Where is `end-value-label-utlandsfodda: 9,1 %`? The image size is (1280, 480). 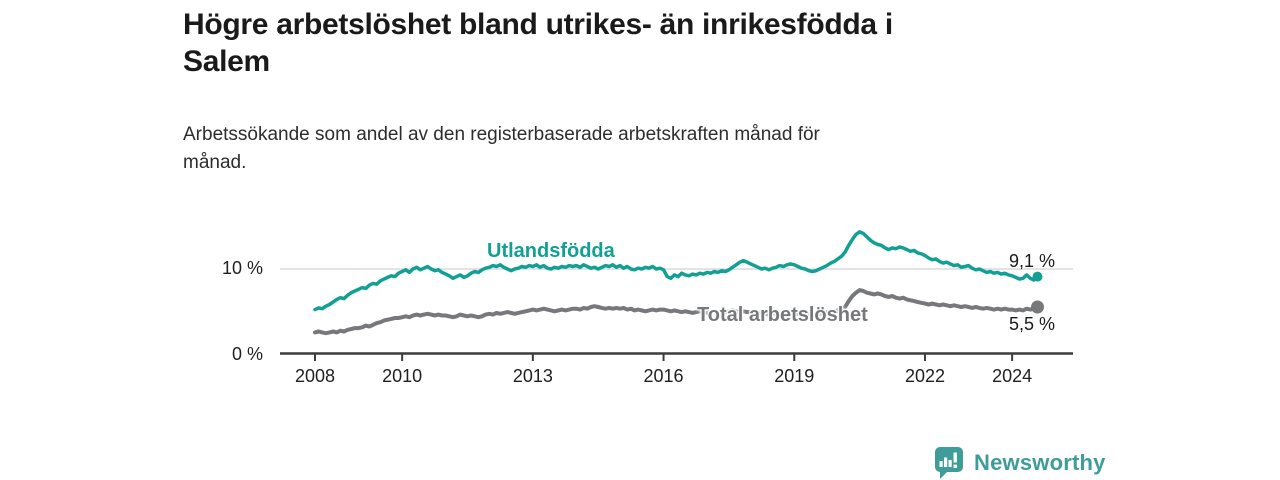
end-value-label-utlandsfodda: 9,1 % is located at coordinates (1032, 261).